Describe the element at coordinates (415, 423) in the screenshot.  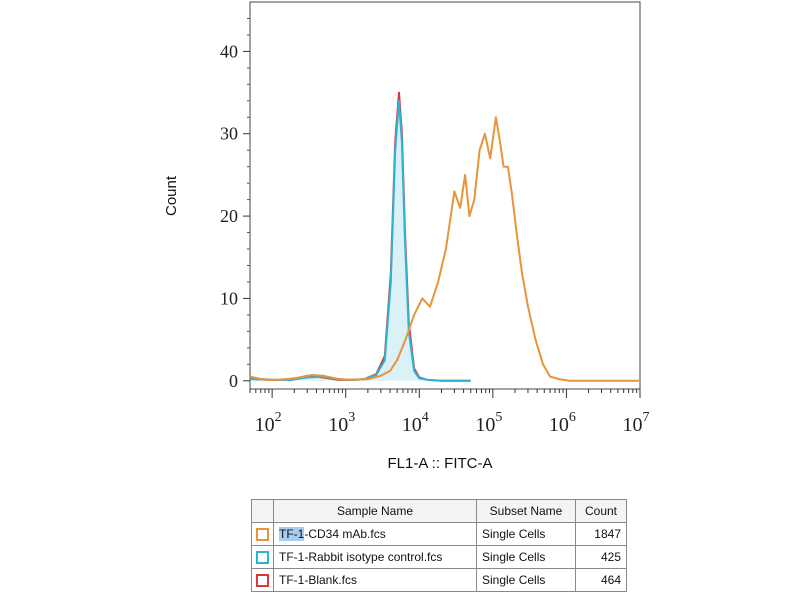
I see `x-tick-label: 10⁴` at that location.